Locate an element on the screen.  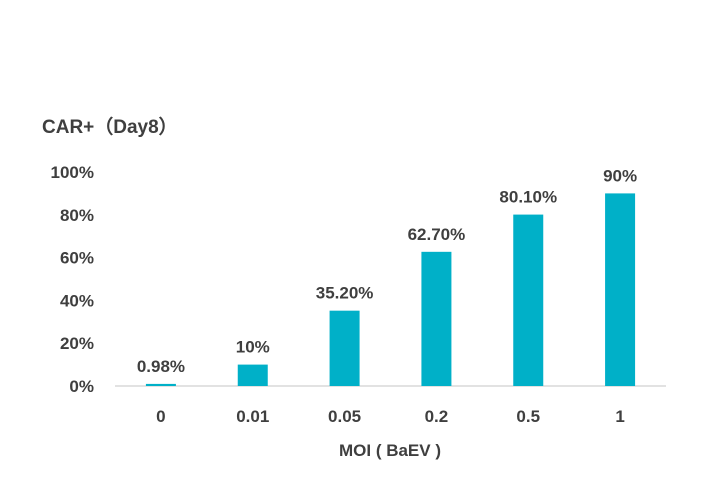
x-tick-label: 0 is located at coordinates (160, 416).